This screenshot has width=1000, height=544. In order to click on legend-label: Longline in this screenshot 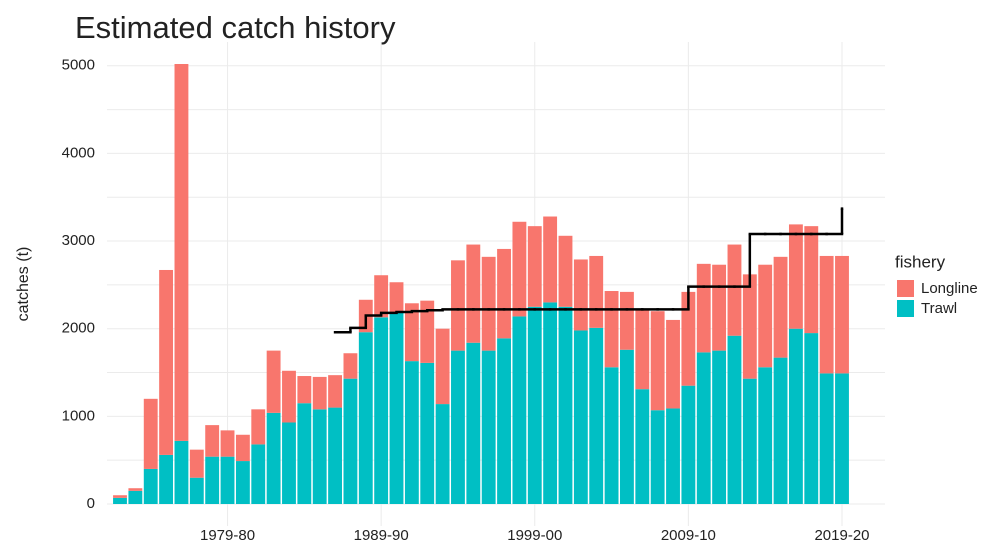, I will do `click(949, 288)`.